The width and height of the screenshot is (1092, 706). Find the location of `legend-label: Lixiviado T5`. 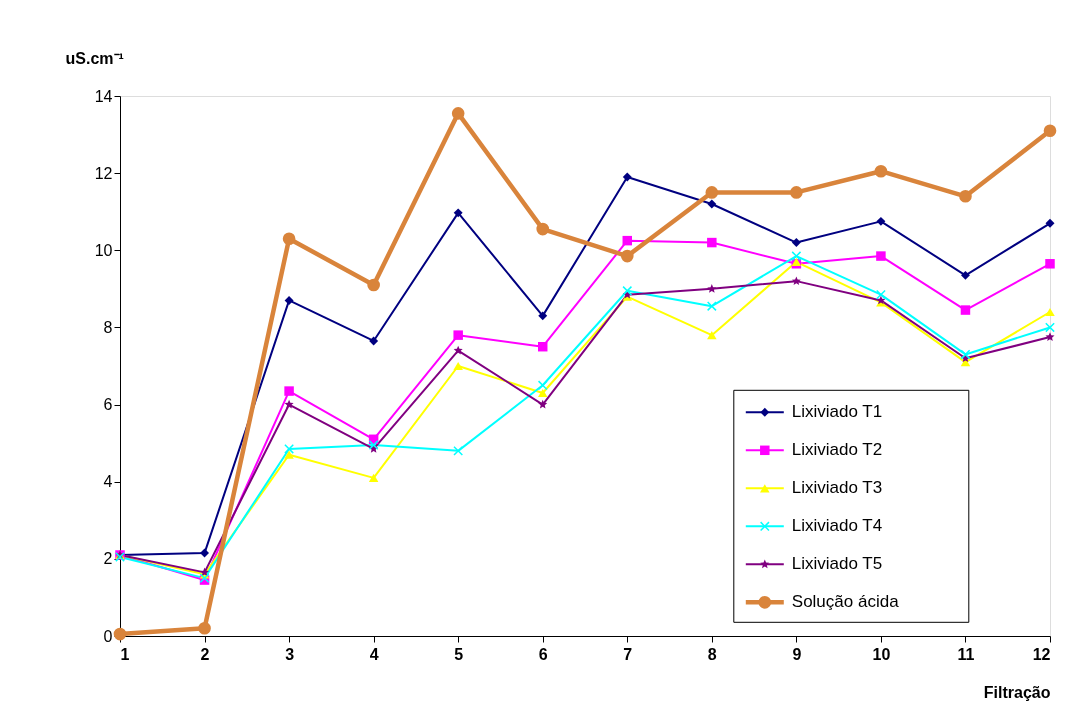

legend-label: Lixiviado T5 is located at coordinates (837, 564).